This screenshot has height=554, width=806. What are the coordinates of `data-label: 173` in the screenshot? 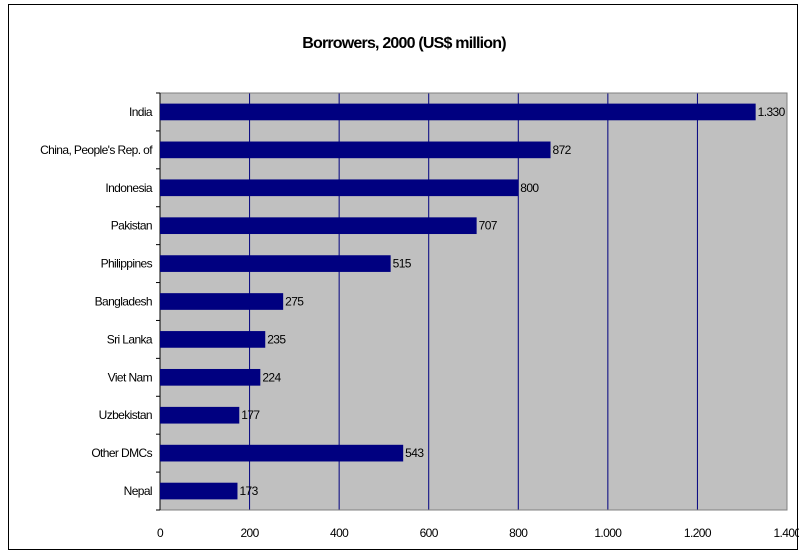 It's located at (248, 491).